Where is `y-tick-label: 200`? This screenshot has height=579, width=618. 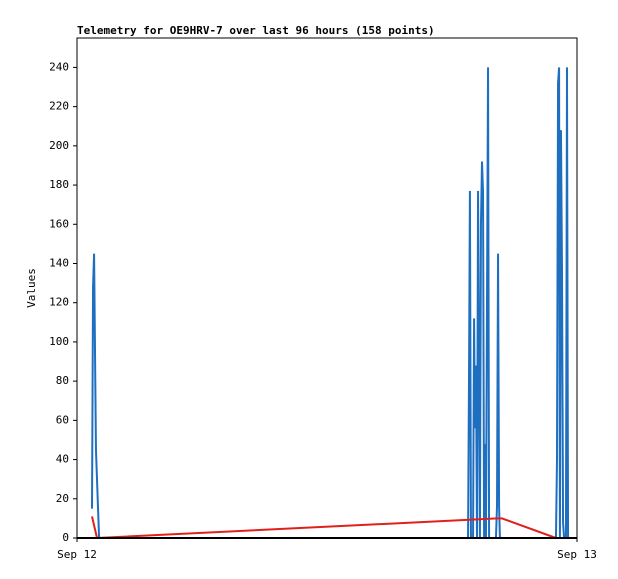
y-tick-label: 200 is located at coordinates (59, 145).